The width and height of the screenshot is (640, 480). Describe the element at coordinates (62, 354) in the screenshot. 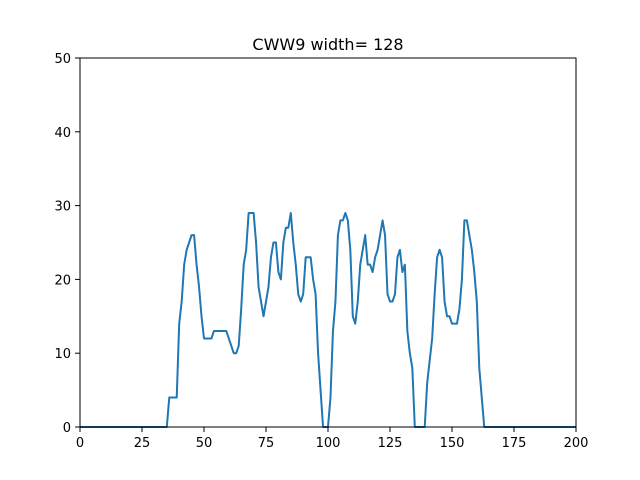

I see `y-tick-label: 10` at that location.